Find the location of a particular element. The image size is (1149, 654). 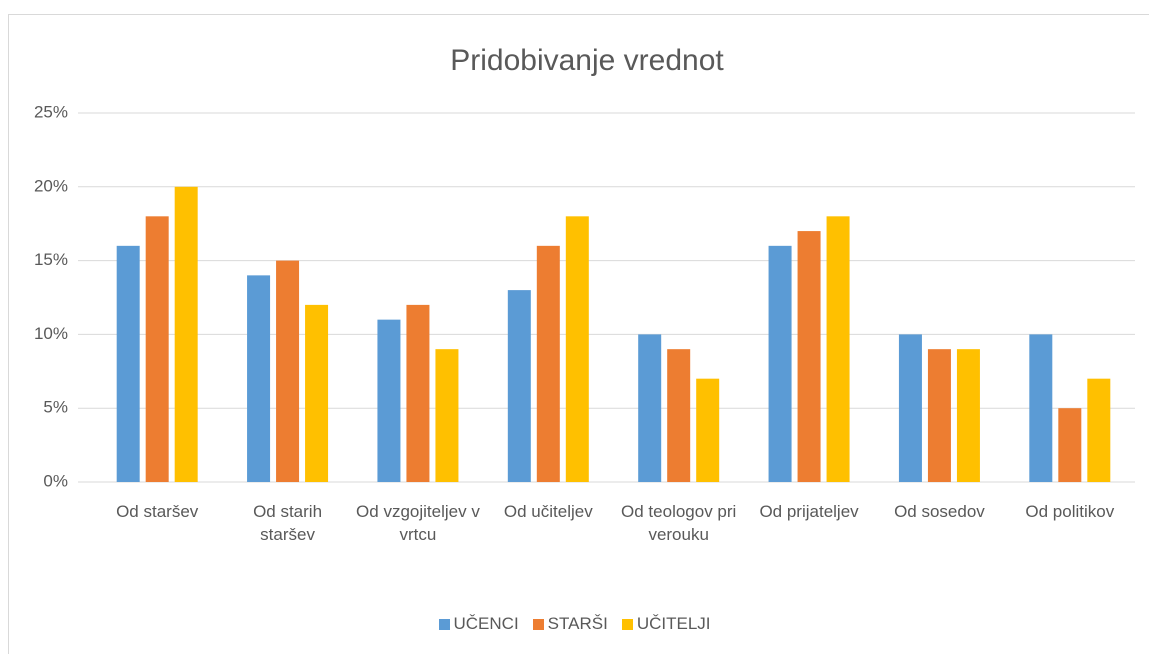

legend-item: STARŠI is located at coordinates (570, 624).